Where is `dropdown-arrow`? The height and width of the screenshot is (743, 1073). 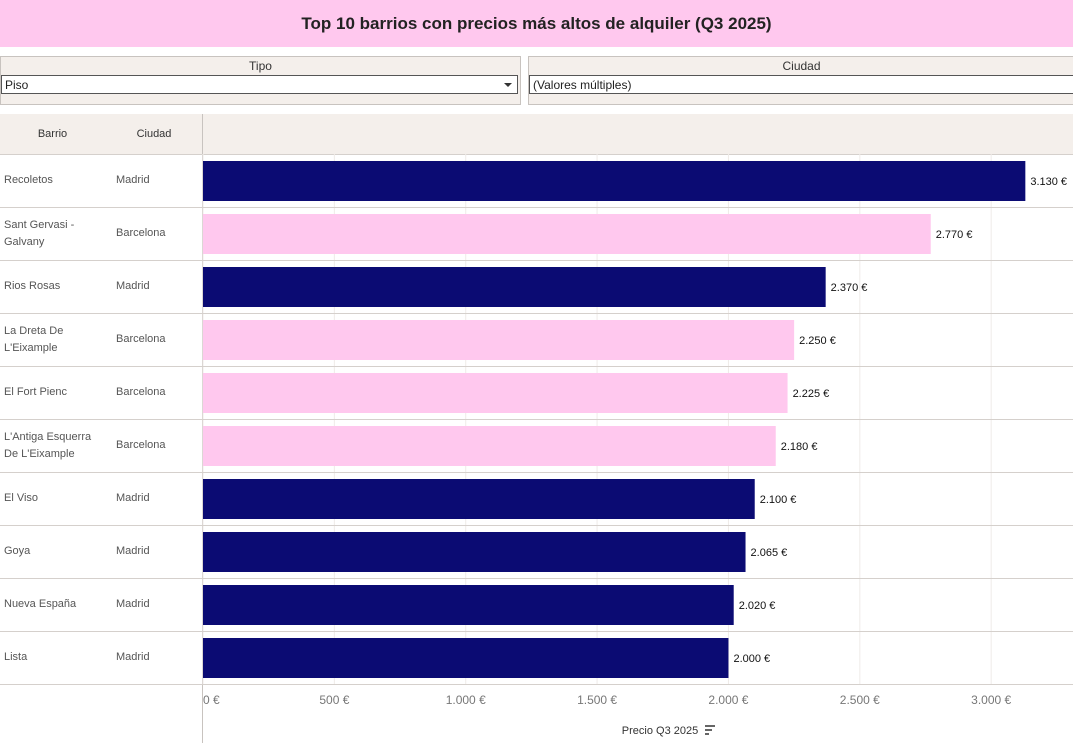
dropdown-arrow is located at coordinates (508, 85).